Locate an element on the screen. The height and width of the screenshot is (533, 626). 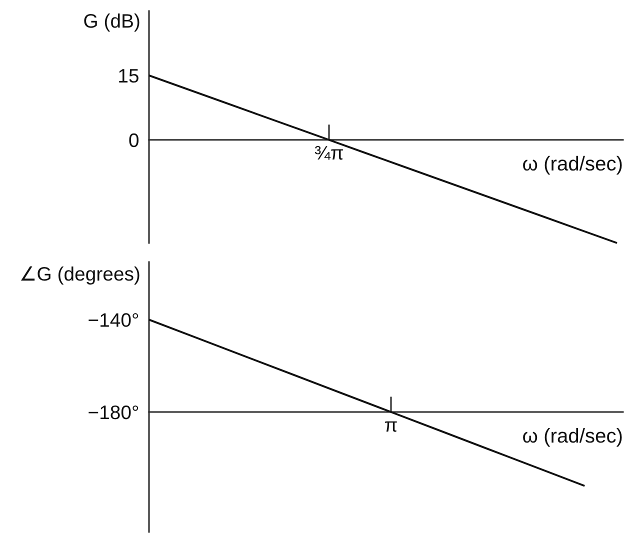
y-tick-label: 0 is located at coordinates (134, 140).